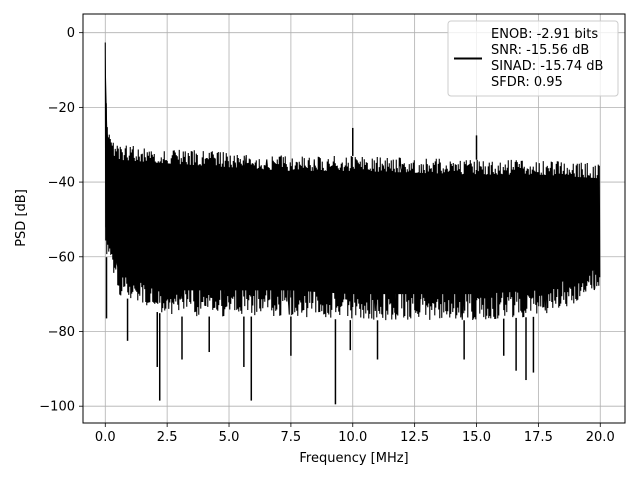 The image size is (640, 480). I want to click on y-tick-label: −60, so click(61, 257).